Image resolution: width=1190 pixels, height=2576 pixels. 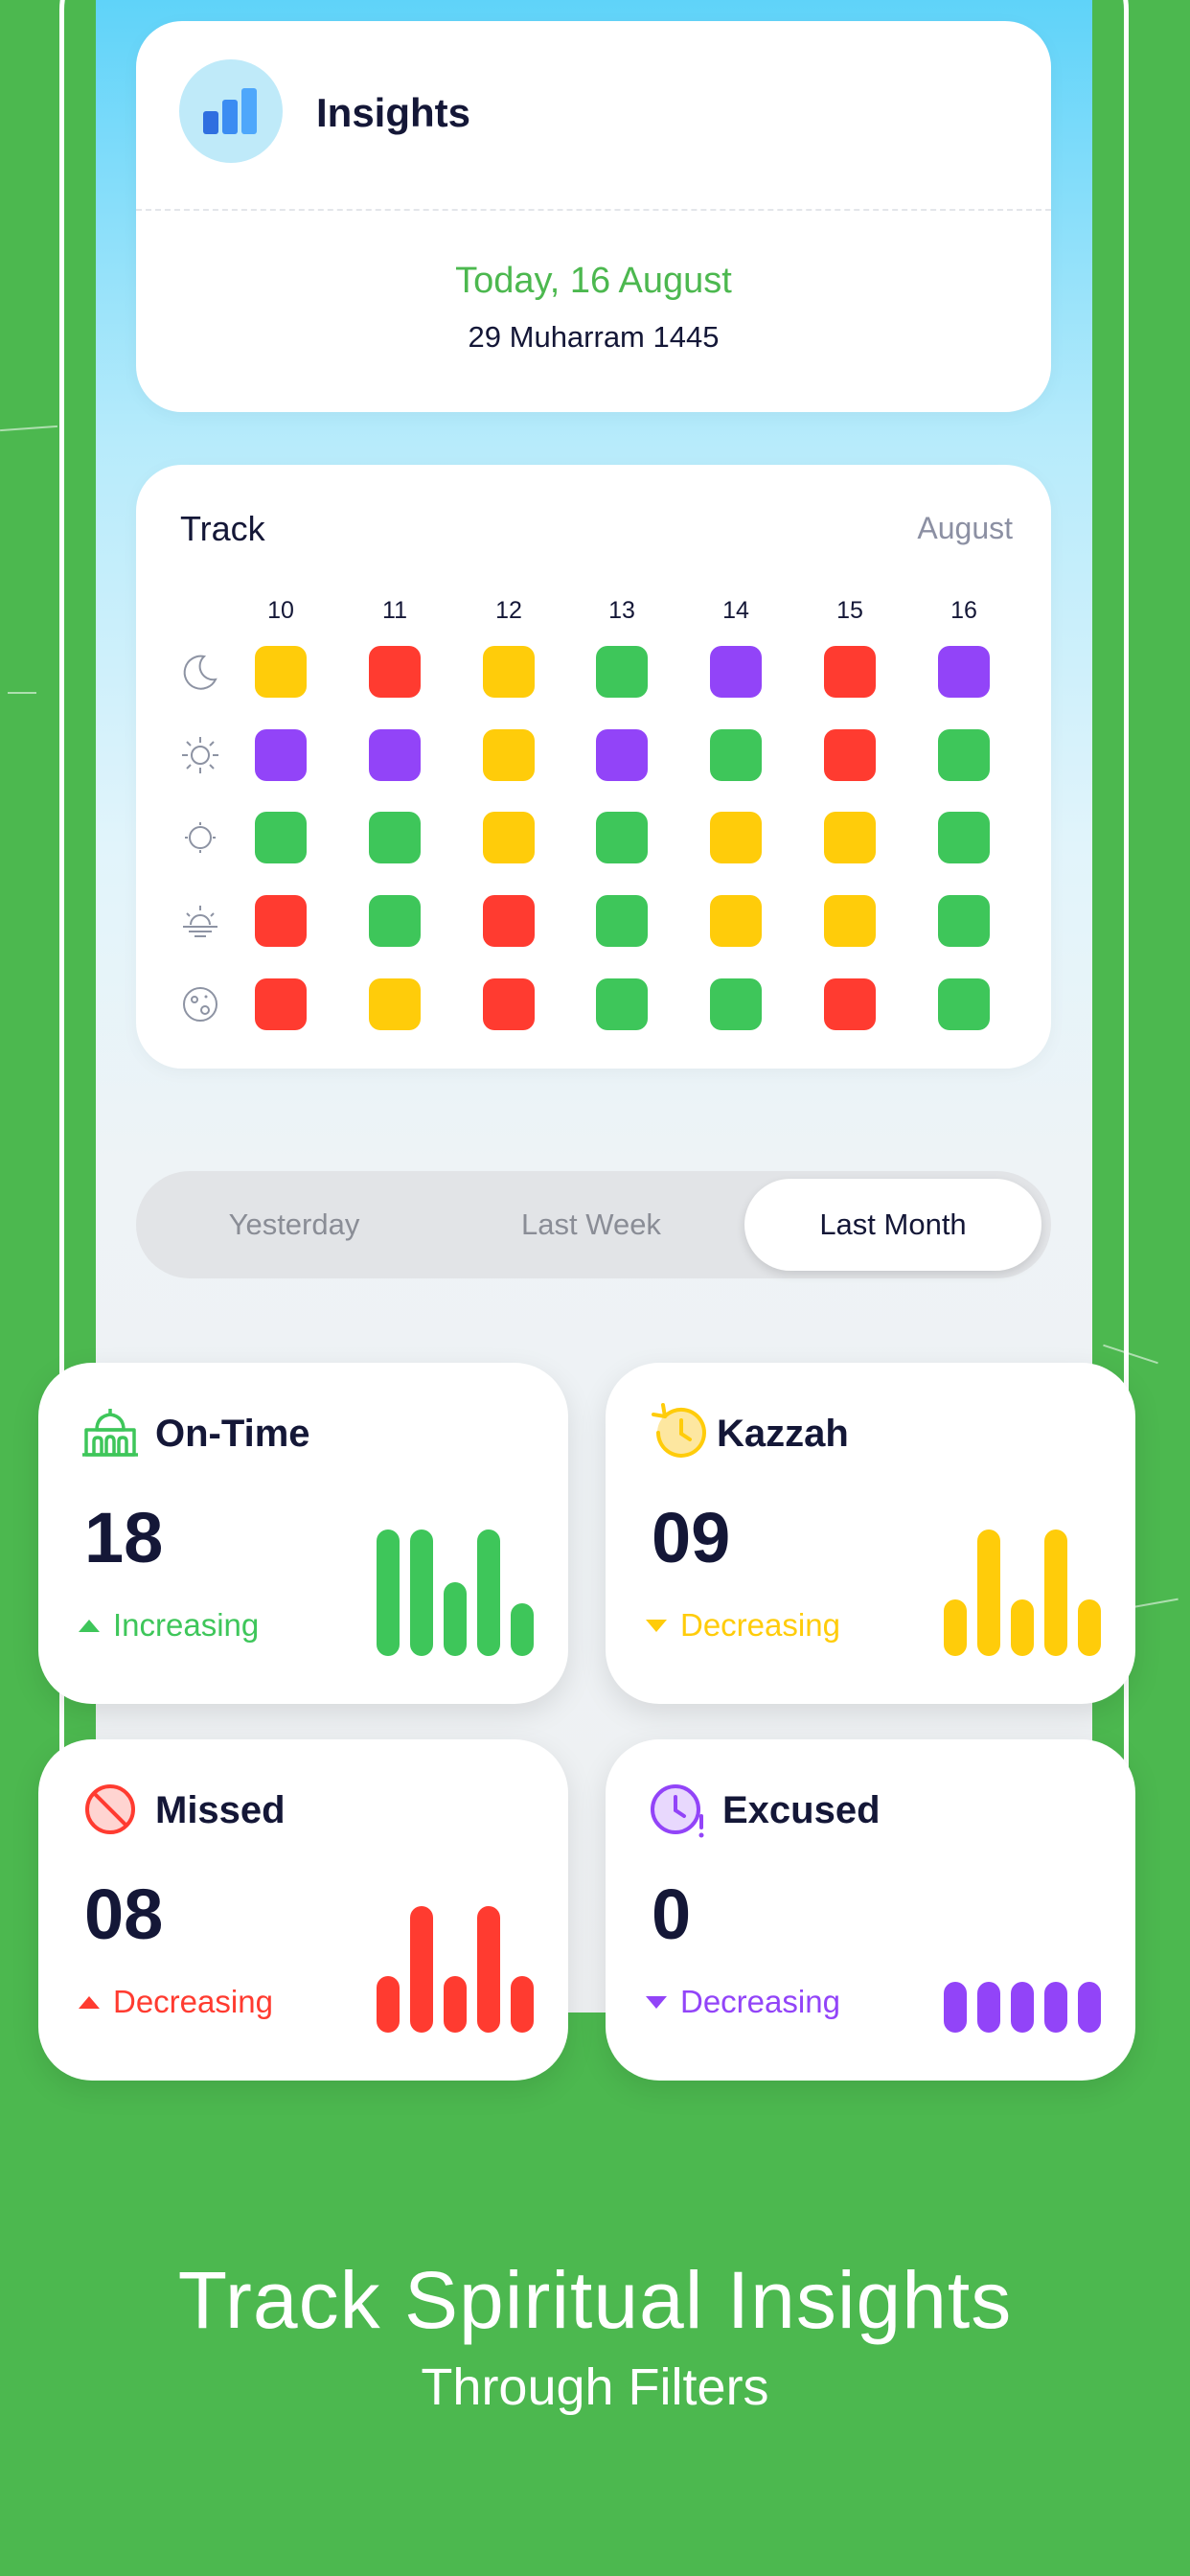 What do you see at coordinates (622, 610) in the screenshot?
I see `day-label: 13` at bounding box center [622, 610].